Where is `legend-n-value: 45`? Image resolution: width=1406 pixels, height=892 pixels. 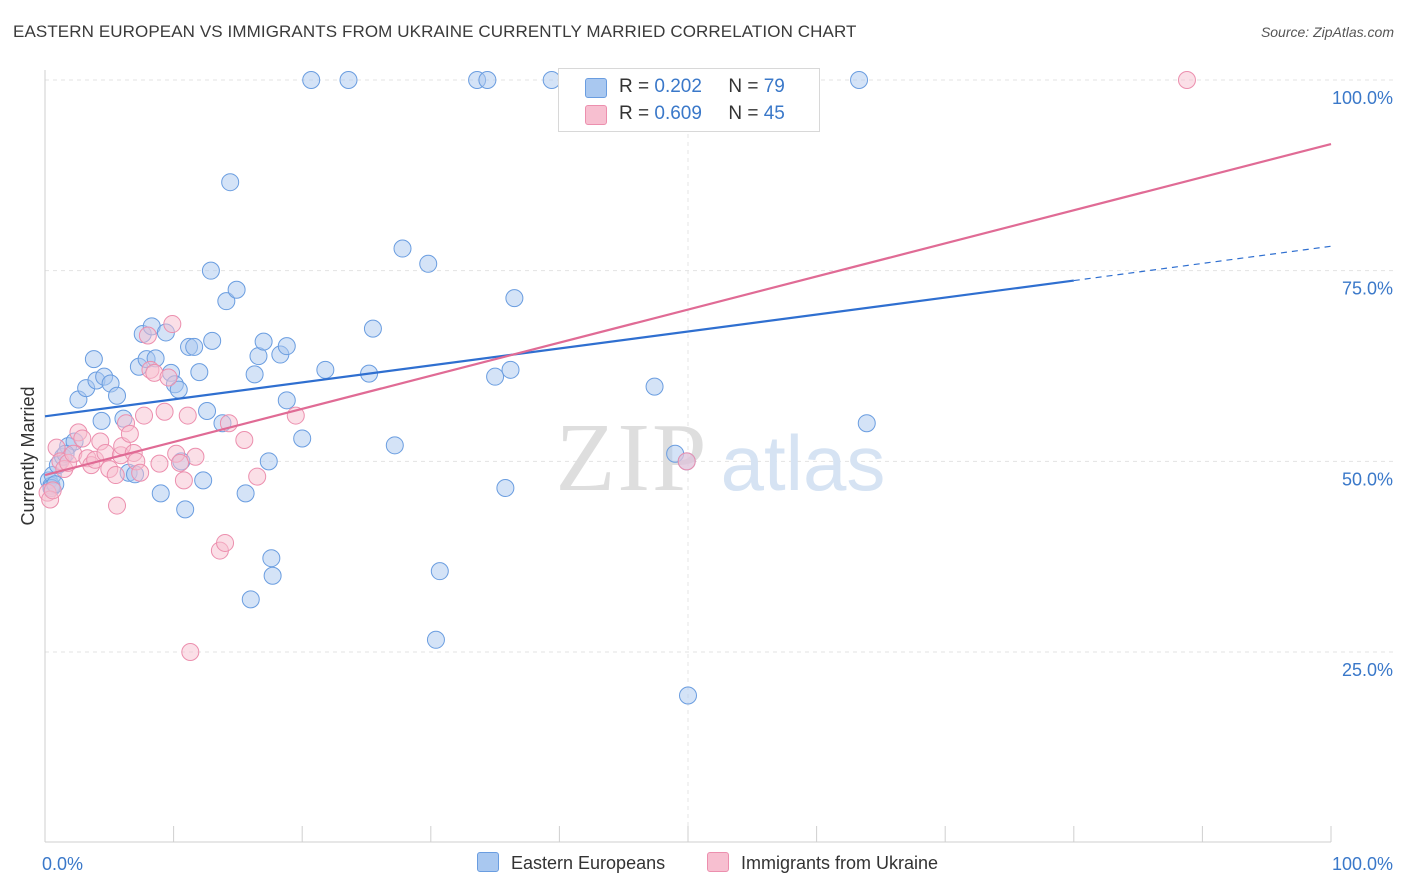 legend-n-value: 45 is located at coordinates (774, 113).